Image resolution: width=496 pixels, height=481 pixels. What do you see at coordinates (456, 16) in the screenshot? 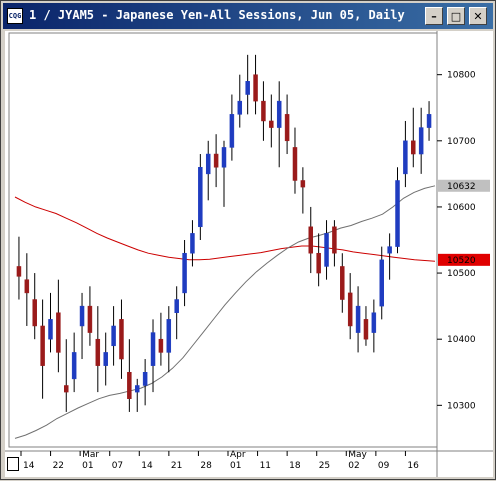
I see `maximize-icon: □` at bounding box center [456, 16].